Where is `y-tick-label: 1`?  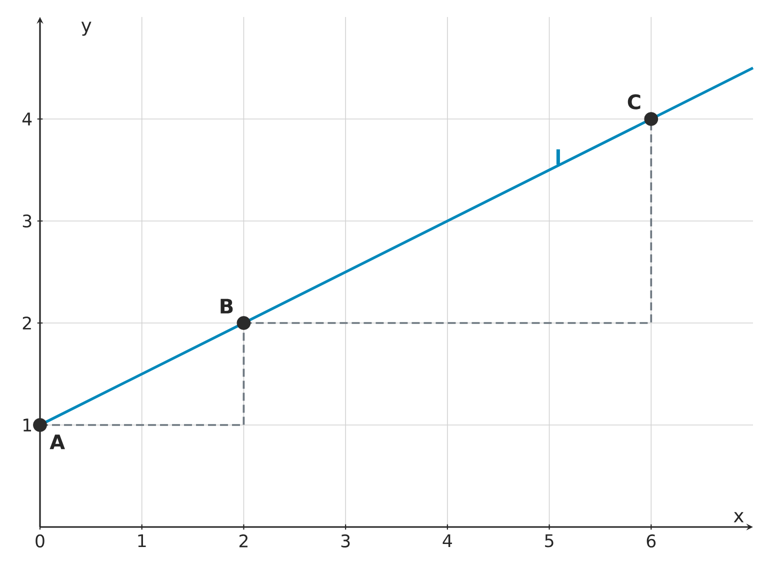 y-tick-label: 1 is located at coordinates (28, 425).